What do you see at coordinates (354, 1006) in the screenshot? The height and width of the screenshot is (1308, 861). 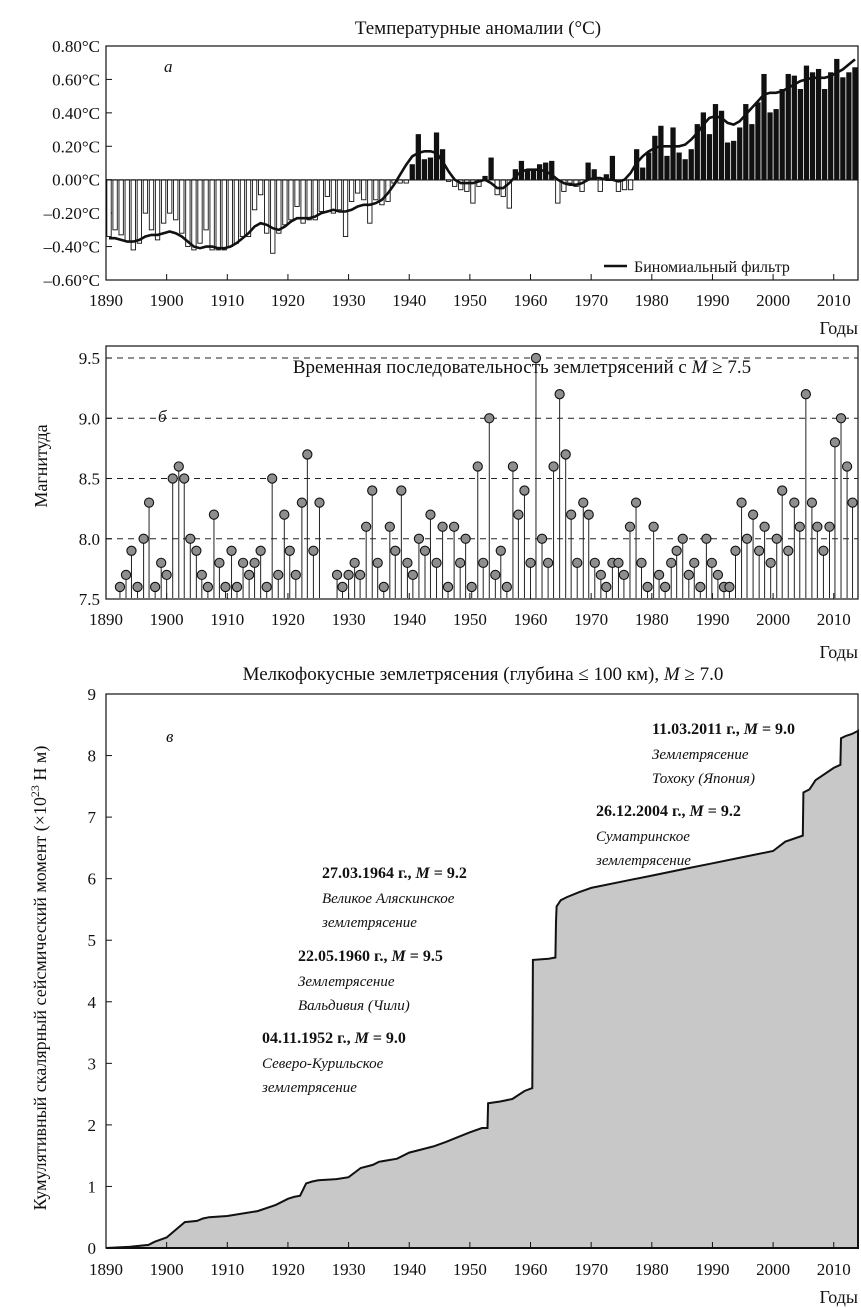 I see `annotation-line2: Вальдивия (Чили)` at bounding box center [354, 1006].